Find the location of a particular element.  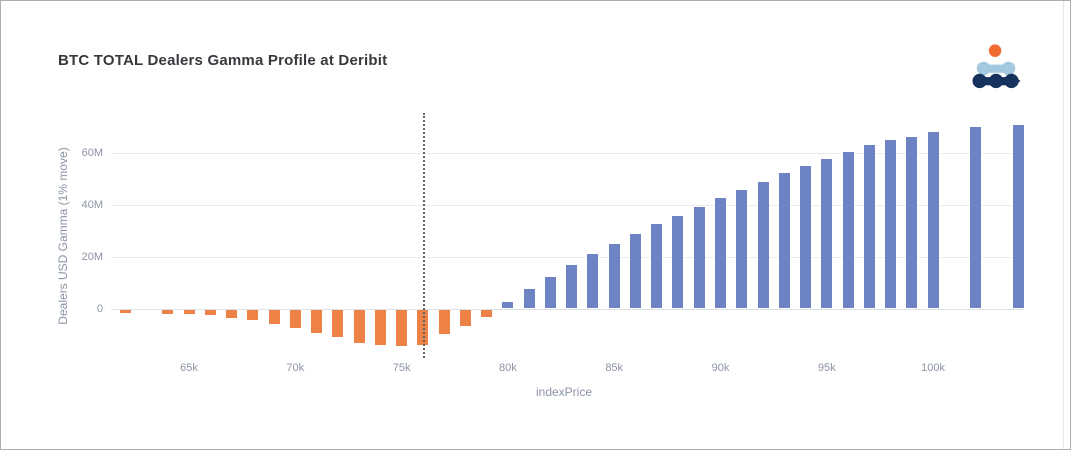

gamma-bar-69k is located at coordinates (274, 316).